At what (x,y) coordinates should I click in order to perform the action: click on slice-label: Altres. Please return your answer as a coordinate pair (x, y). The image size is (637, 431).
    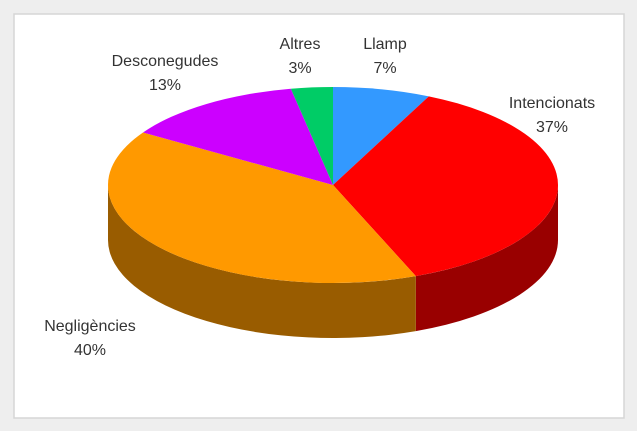
    Looking at the image, I should click on (300, 44).